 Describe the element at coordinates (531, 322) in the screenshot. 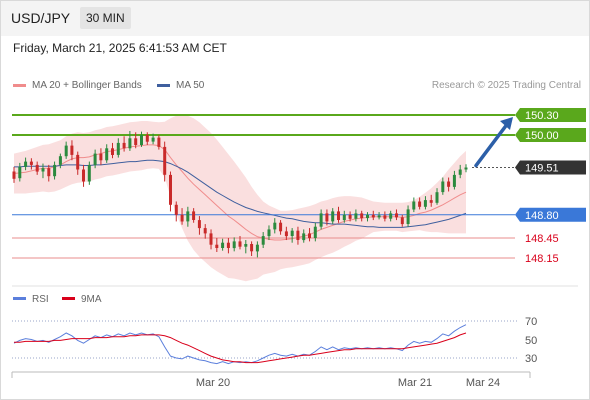

I see `rsi-tick-70: 70` at that location.